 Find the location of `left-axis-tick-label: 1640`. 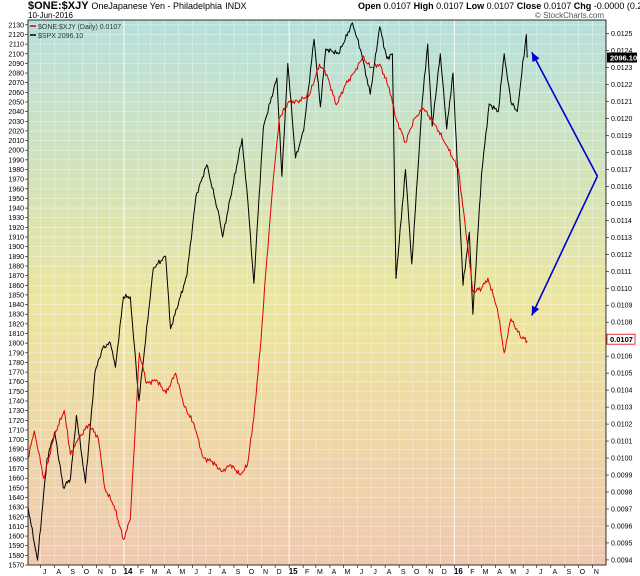

left-axis-tick-label: 1640 is located at coordinates (16, 498).